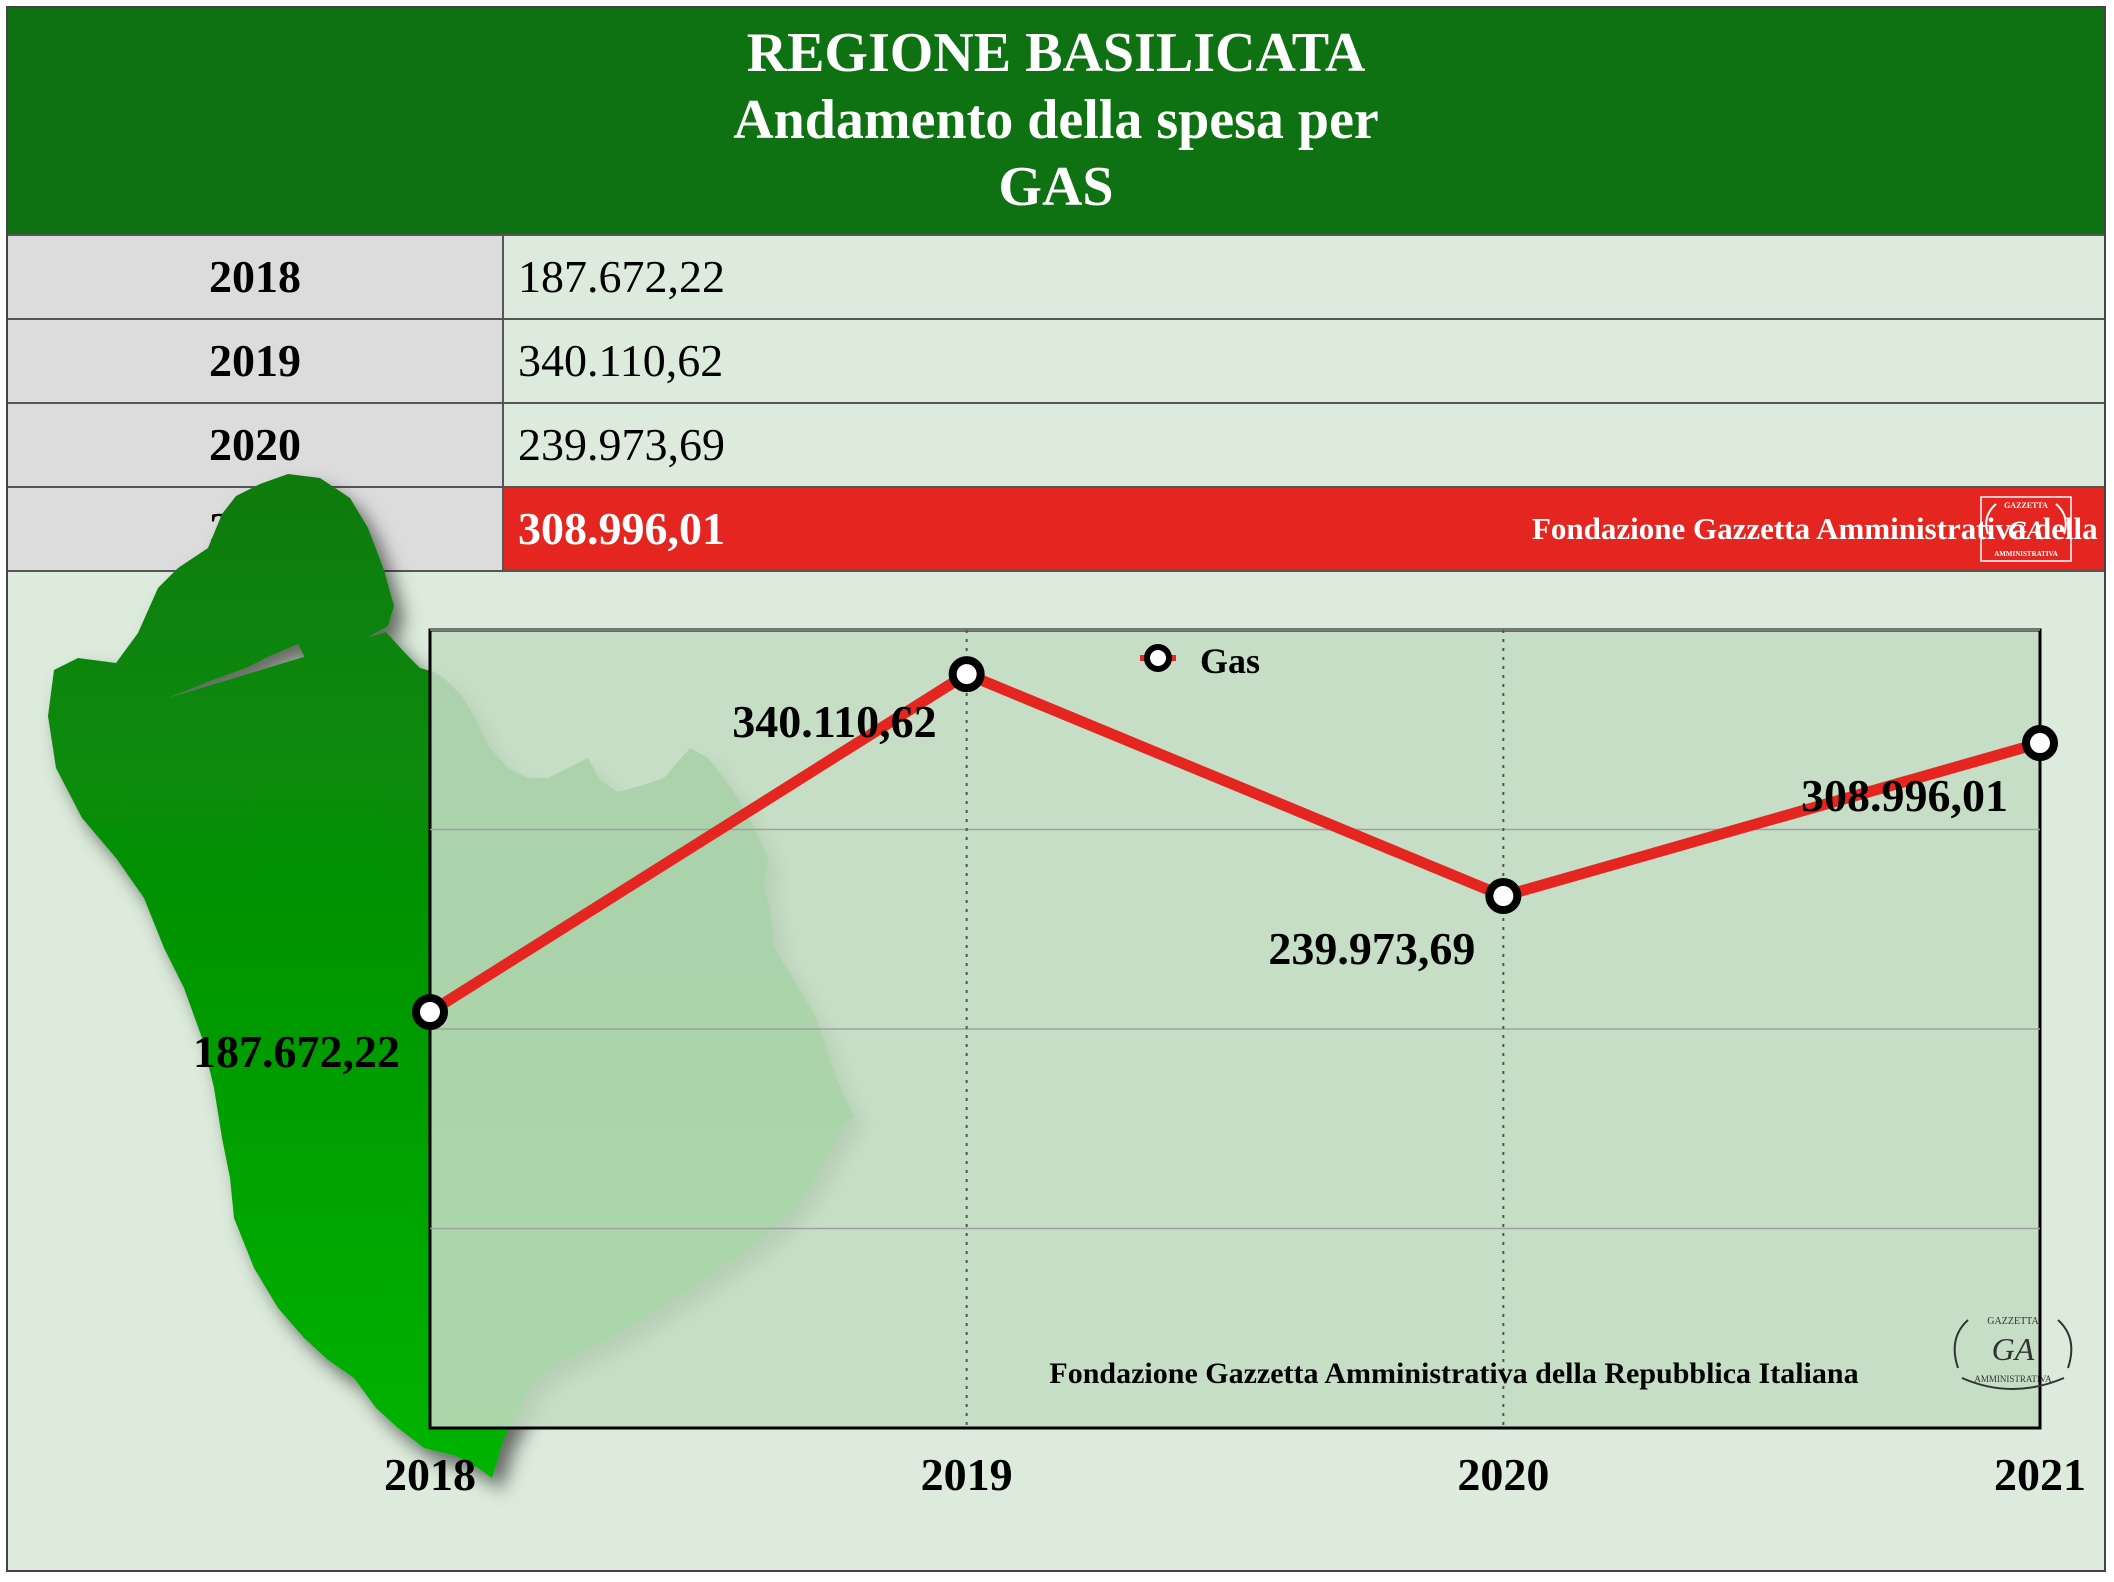 The image size is (2114, 1582). Describe the element at coordinates (967, 1474) in the screenshot. I see `x-tick-label: 2019` at that location.